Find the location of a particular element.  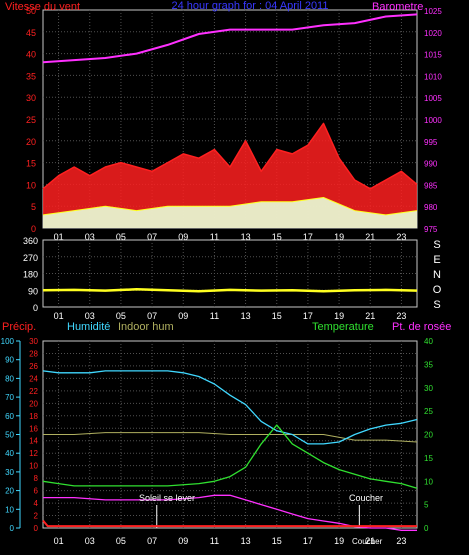

temperature-tick: 15 is located at coordinates (428, 458).